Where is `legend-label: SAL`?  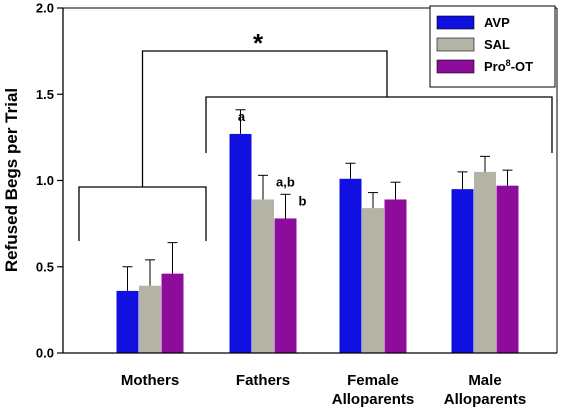
legend-label: SAL is located at coordinates (497, 44).